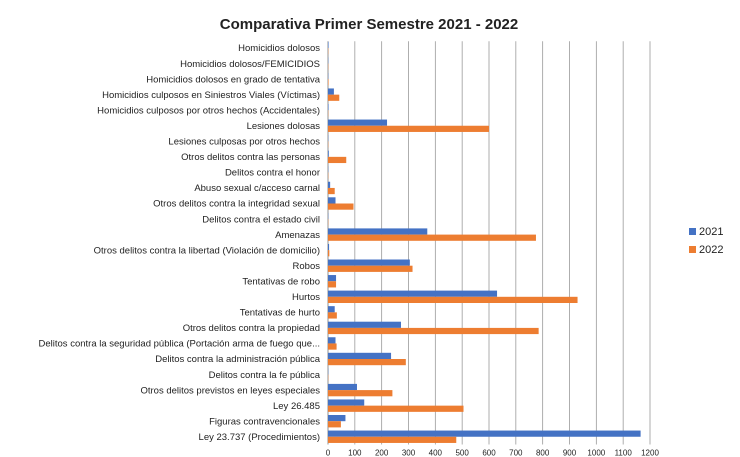  Describe the element at coordinates (261, 219) in the screenshot. I see `category-label: Delitos contra el estado civil` at that location.